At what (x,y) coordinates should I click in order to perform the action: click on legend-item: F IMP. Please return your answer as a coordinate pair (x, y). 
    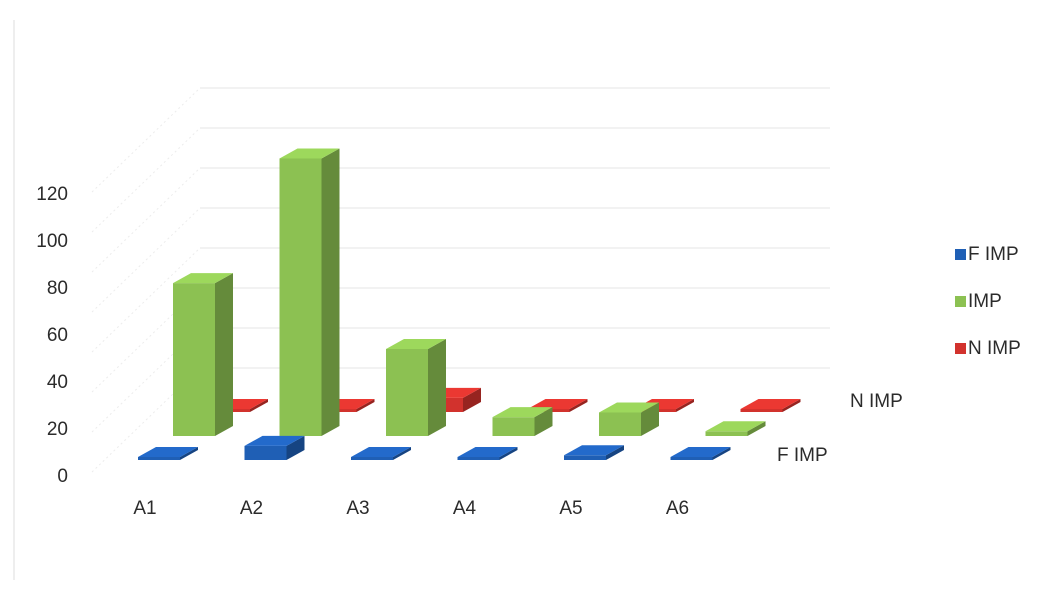
    Looking at the image, I should click on (987, 254).